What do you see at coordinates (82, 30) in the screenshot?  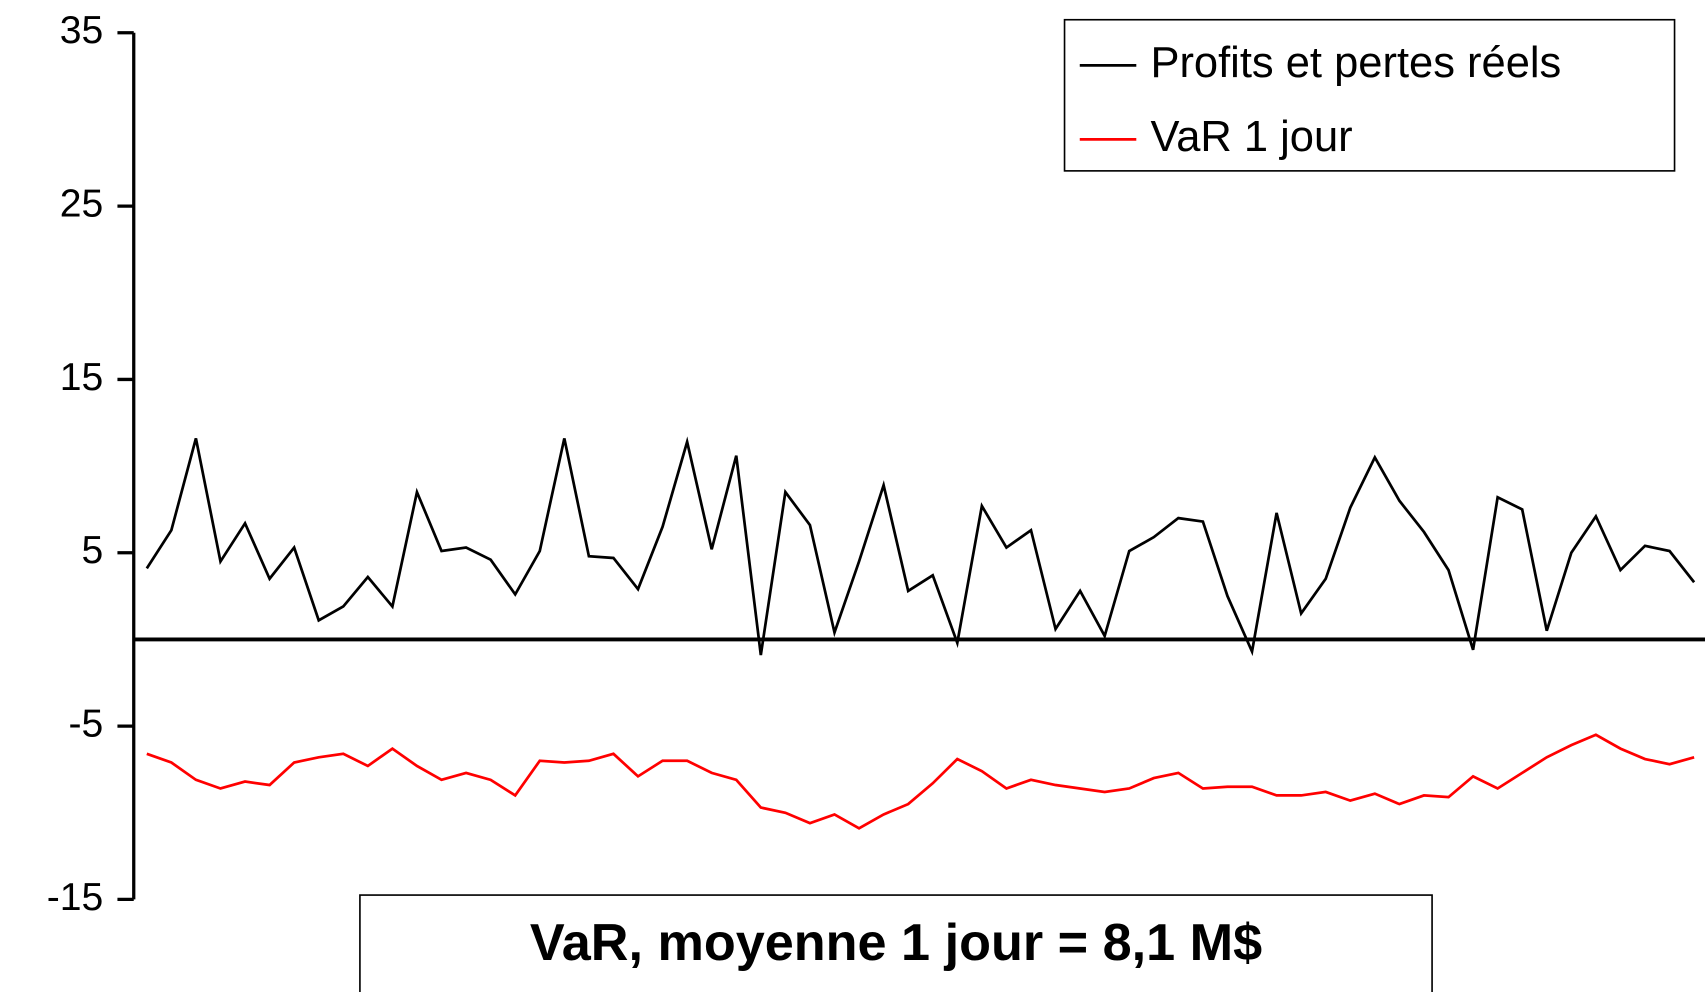 I see `y-tick-label: 35` at bounding box center [82, 30].